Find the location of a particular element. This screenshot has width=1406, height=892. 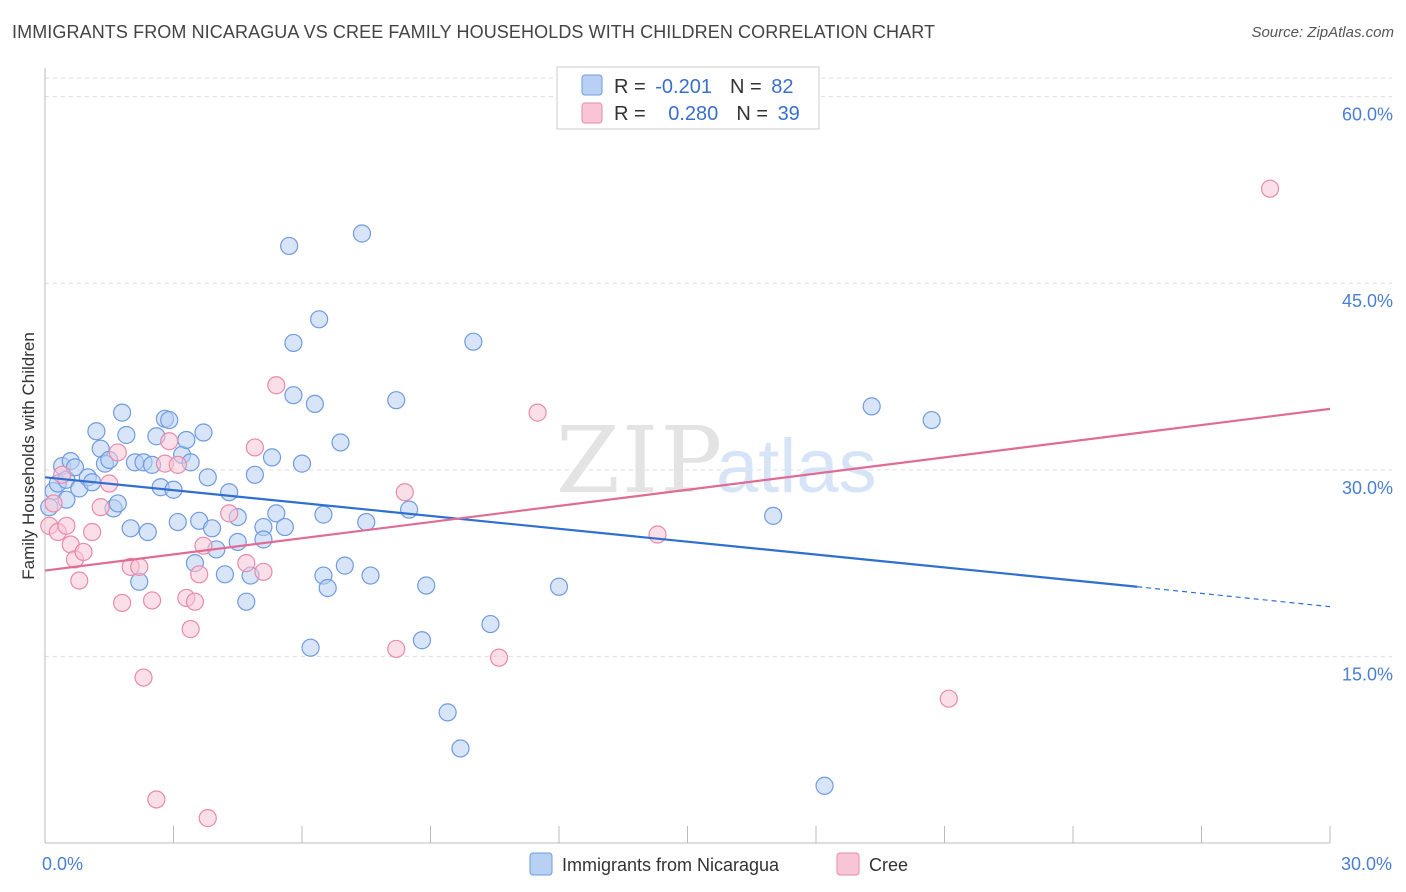

watermark-zip: ZIP is located at coordinates (640, 460).